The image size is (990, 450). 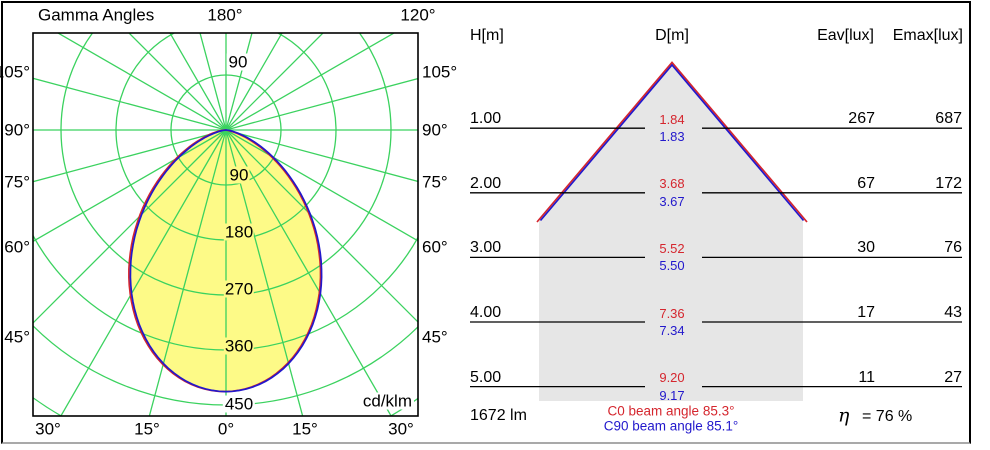 I want to click on gamma-label-left-75: 75°, so click(x=17, y=182).